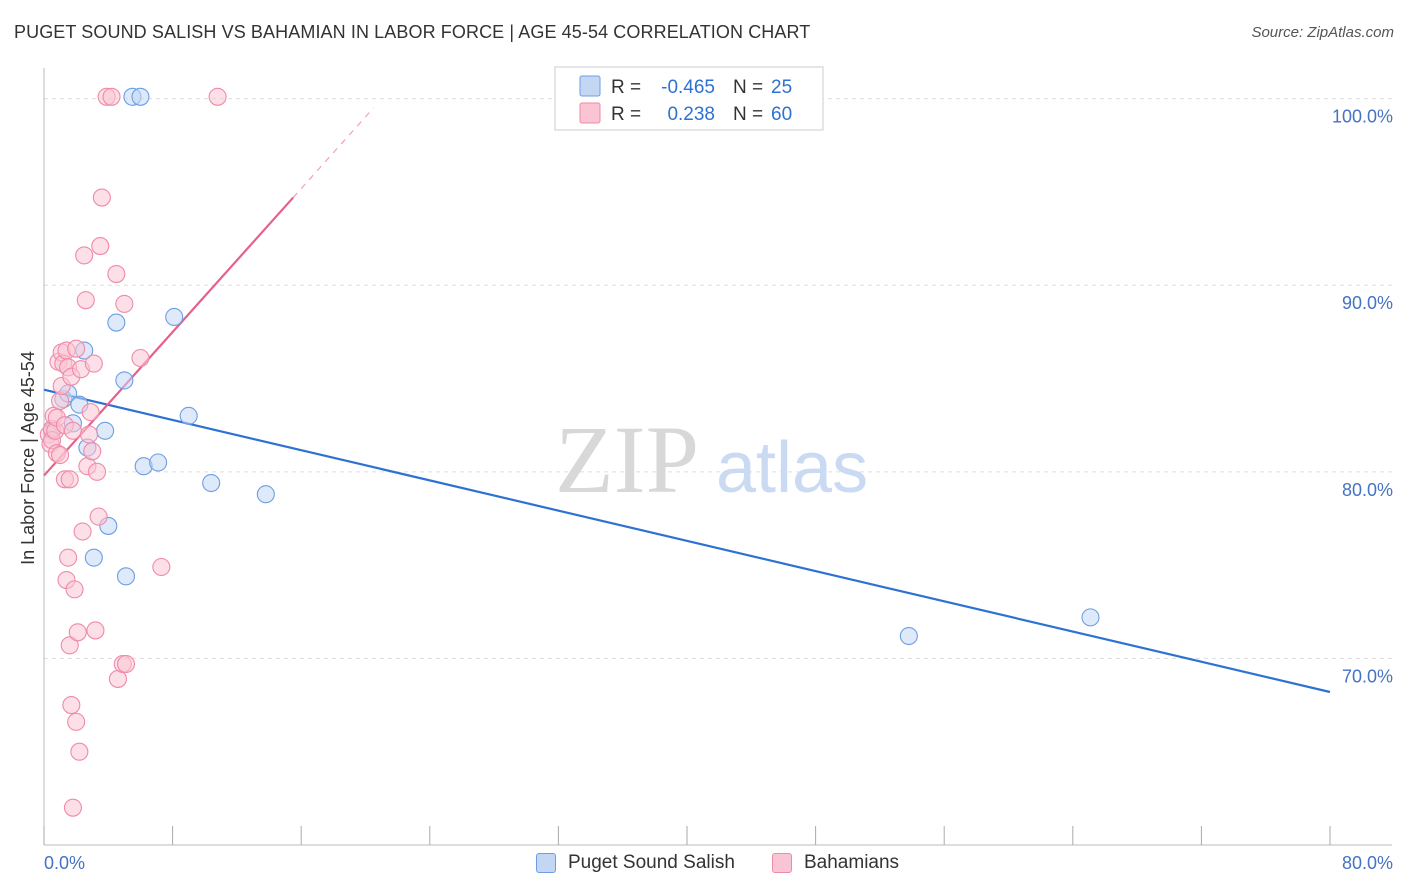 The height and width of the screenshot is (892, 1406). Describe the element at coordinates (1322, 32) in the screenshot. I see `source-label: Source: ZipAtlas.com` at that location.